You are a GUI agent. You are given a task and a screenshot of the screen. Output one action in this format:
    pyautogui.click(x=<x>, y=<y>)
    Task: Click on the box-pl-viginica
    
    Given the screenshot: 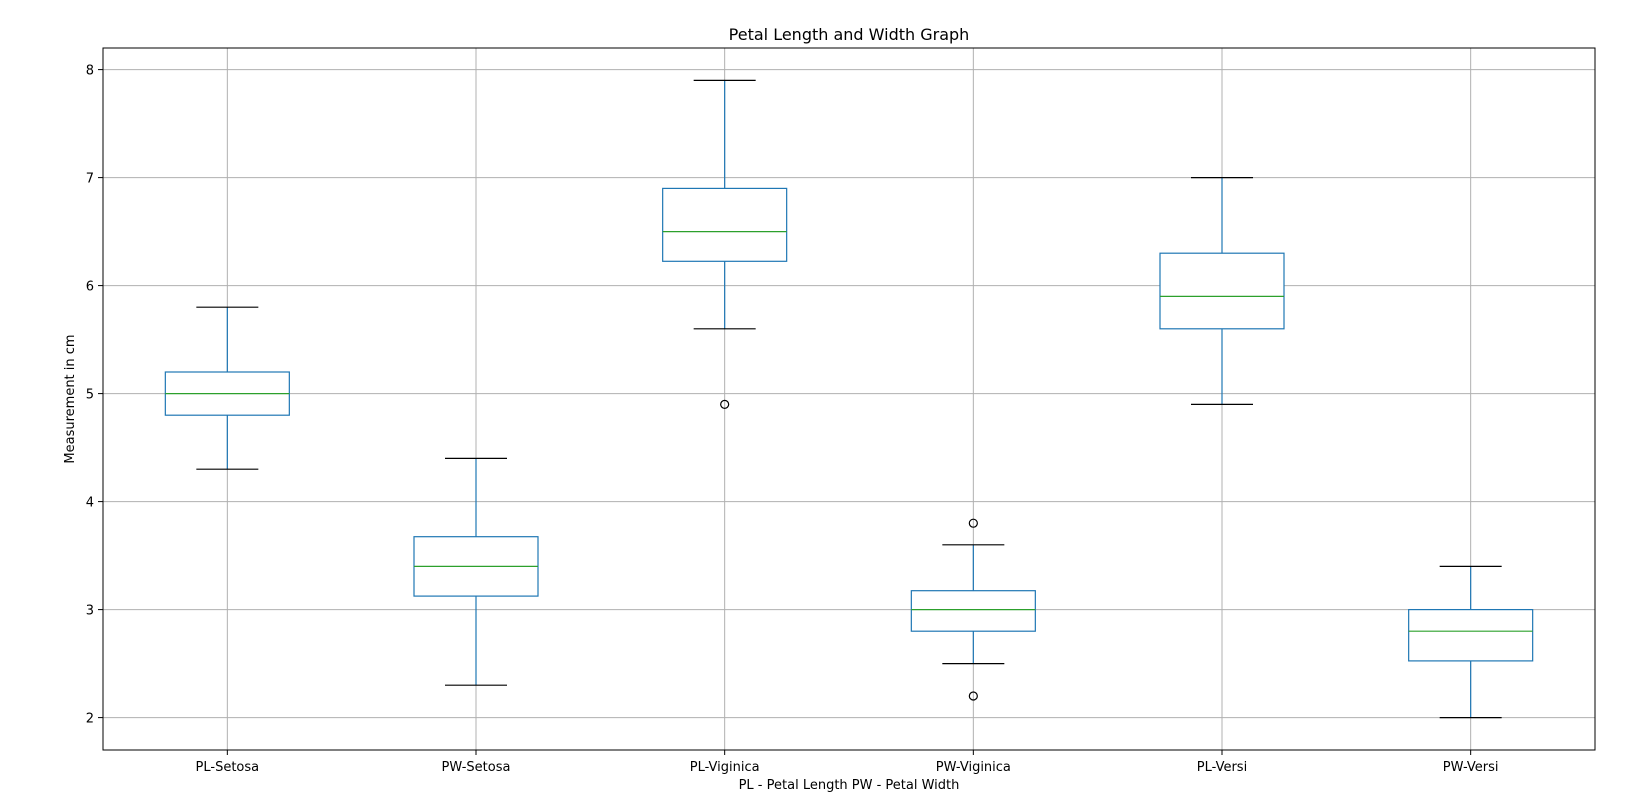 What is the action you would take?
    pyautogui.click(x=725, y=244)
    